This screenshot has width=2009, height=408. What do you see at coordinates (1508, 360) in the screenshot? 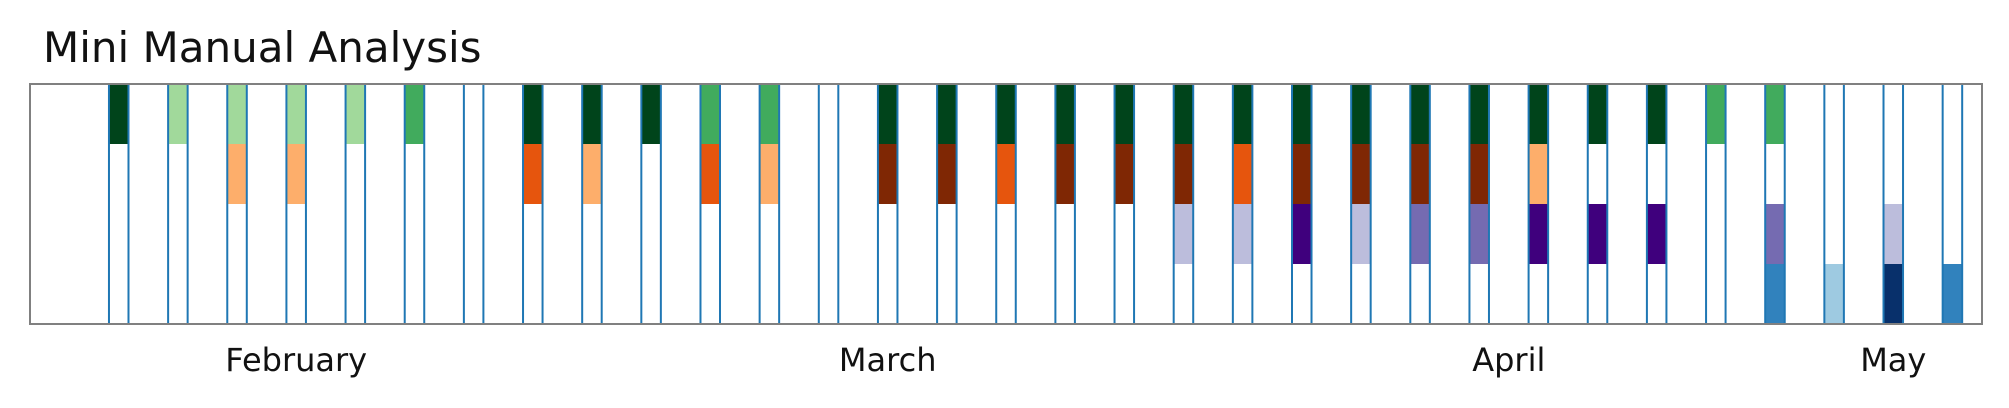
I see `month-label-april: April` at bounding box center [1508, 360].